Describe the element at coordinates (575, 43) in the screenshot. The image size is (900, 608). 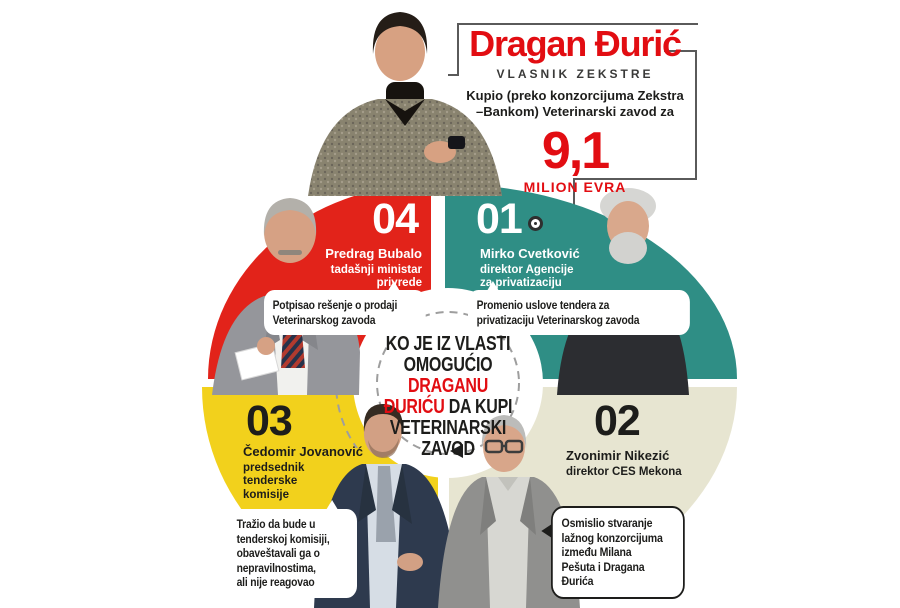
I see `page-title: Dragan Đurić` at that location.